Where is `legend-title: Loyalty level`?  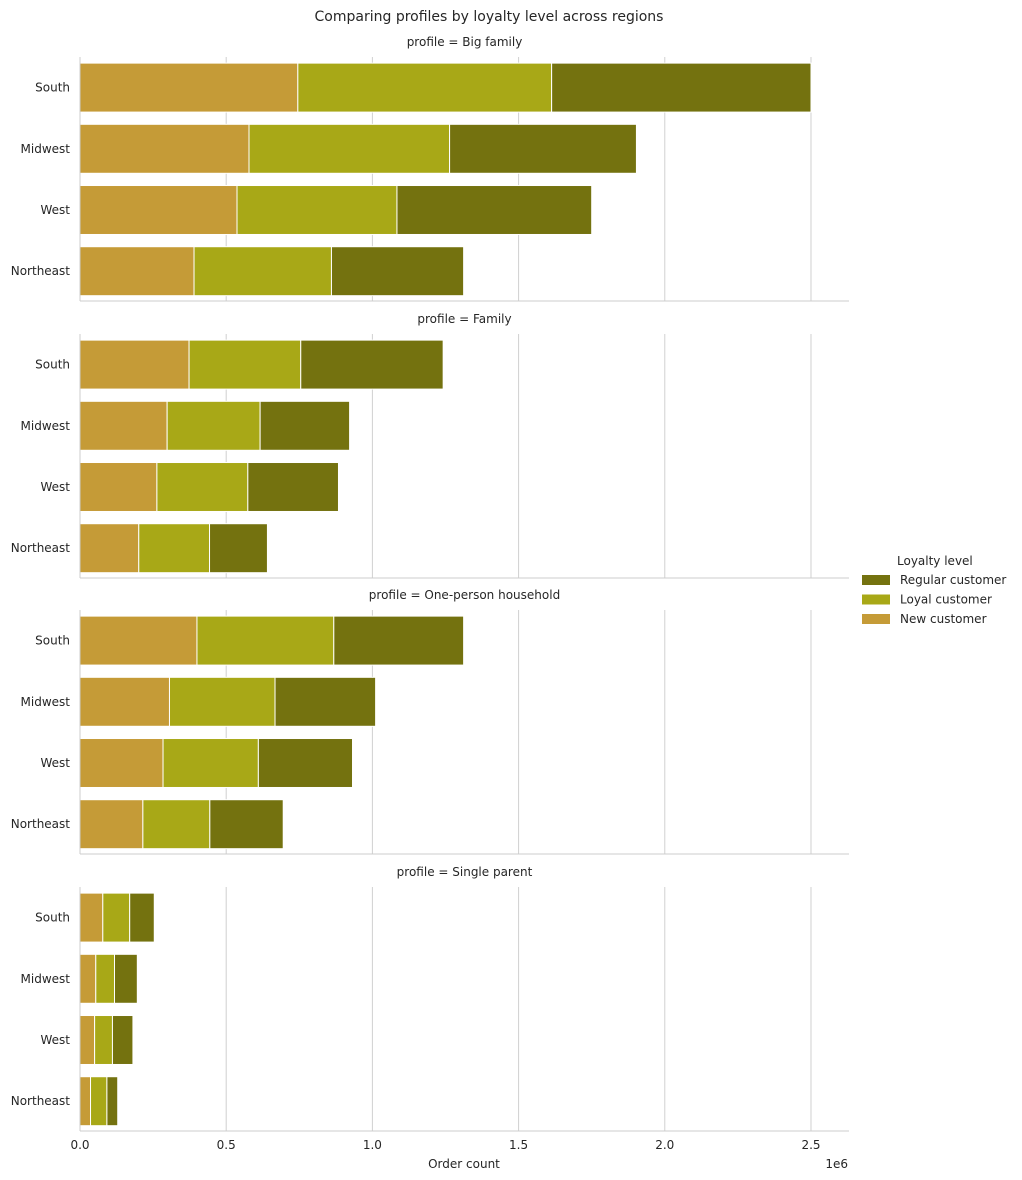
legend-title: Loyalty level is located at coordinates (935, 561).